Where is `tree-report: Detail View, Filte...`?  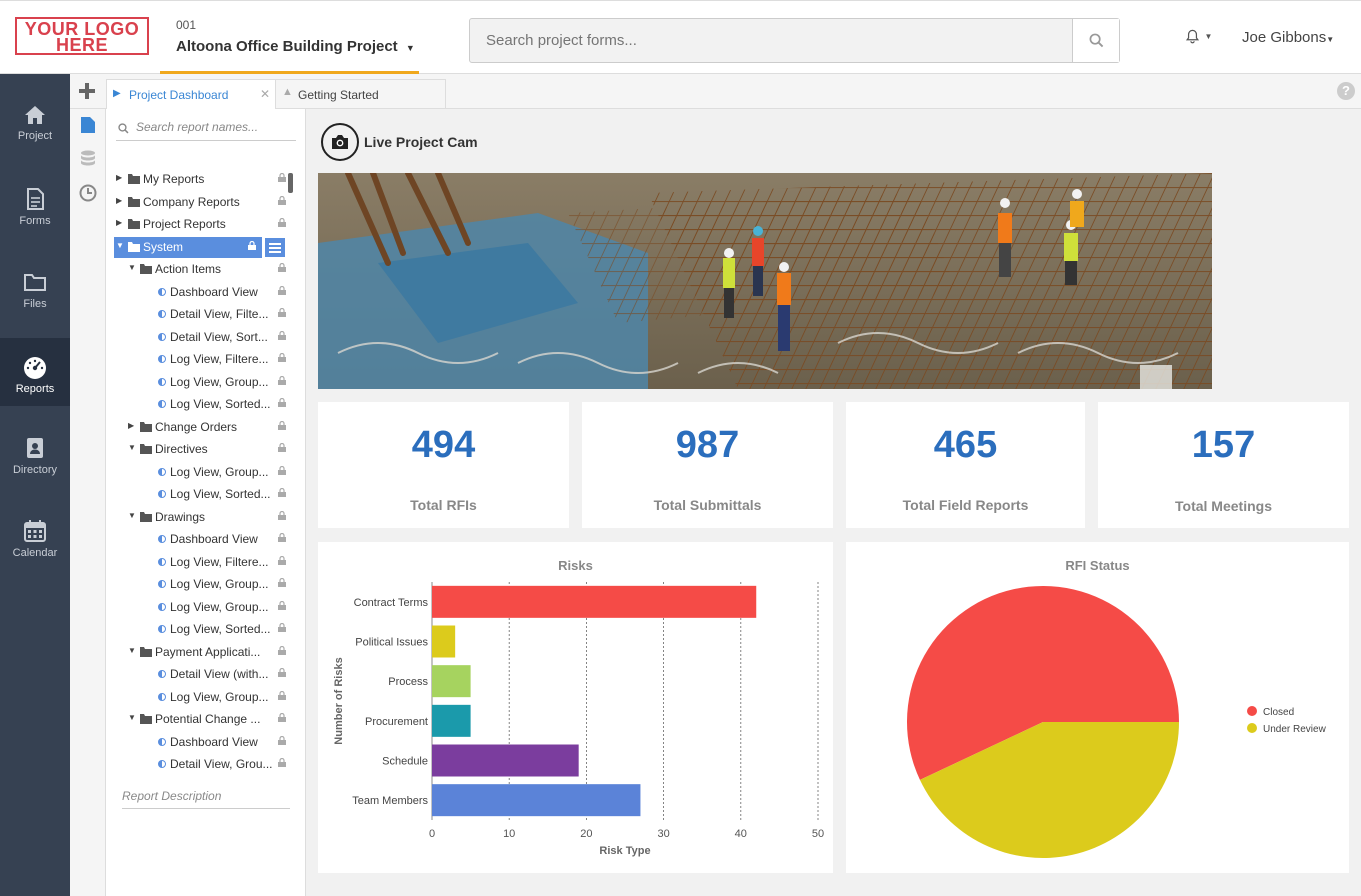
tree-report: Detail View, Filte... is located at coordinates (200, 314).